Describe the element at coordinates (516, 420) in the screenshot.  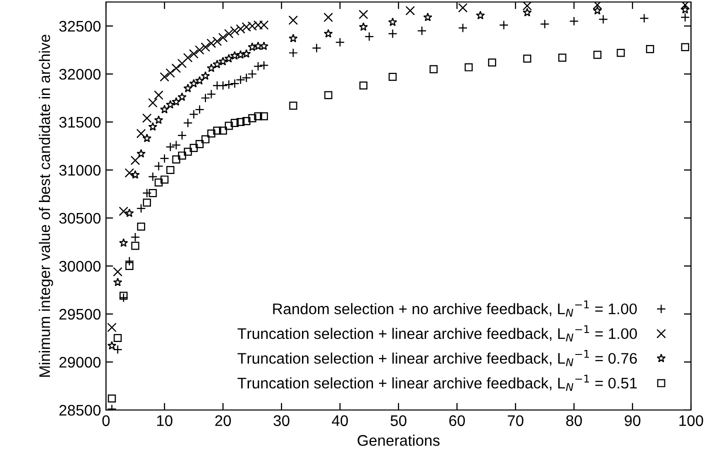
I see `x-tick-label: 70` at that location.